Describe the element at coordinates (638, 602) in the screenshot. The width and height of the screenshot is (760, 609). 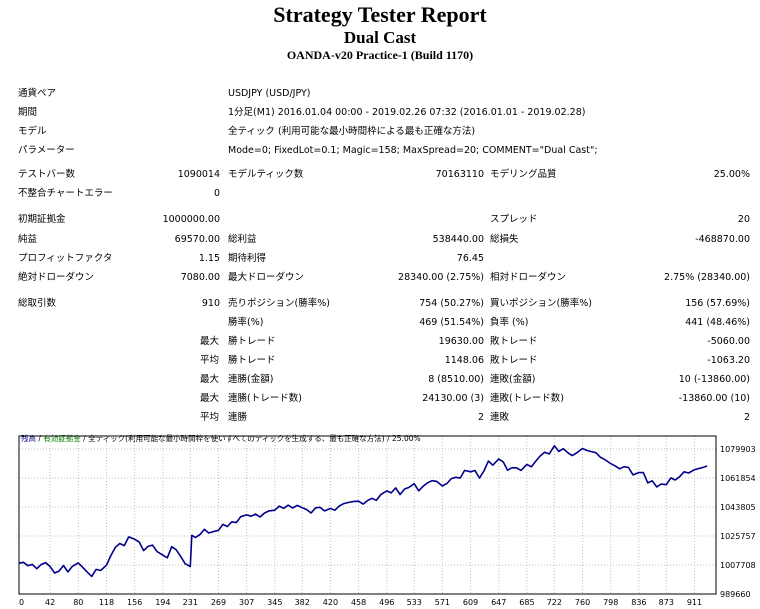
I see `x-tick-label: 836` at that location.